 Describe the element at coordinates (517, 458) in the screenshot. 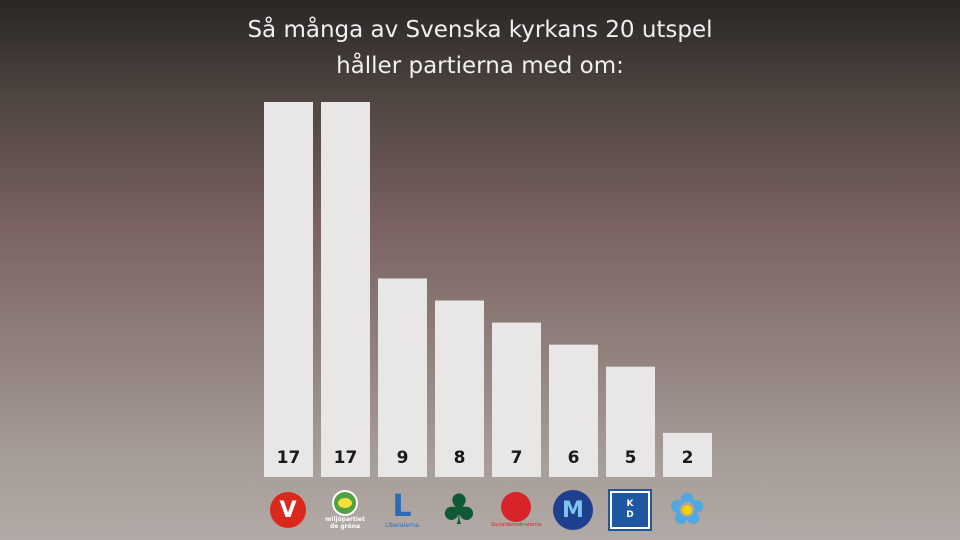

I see `data-label: 7` at that location.